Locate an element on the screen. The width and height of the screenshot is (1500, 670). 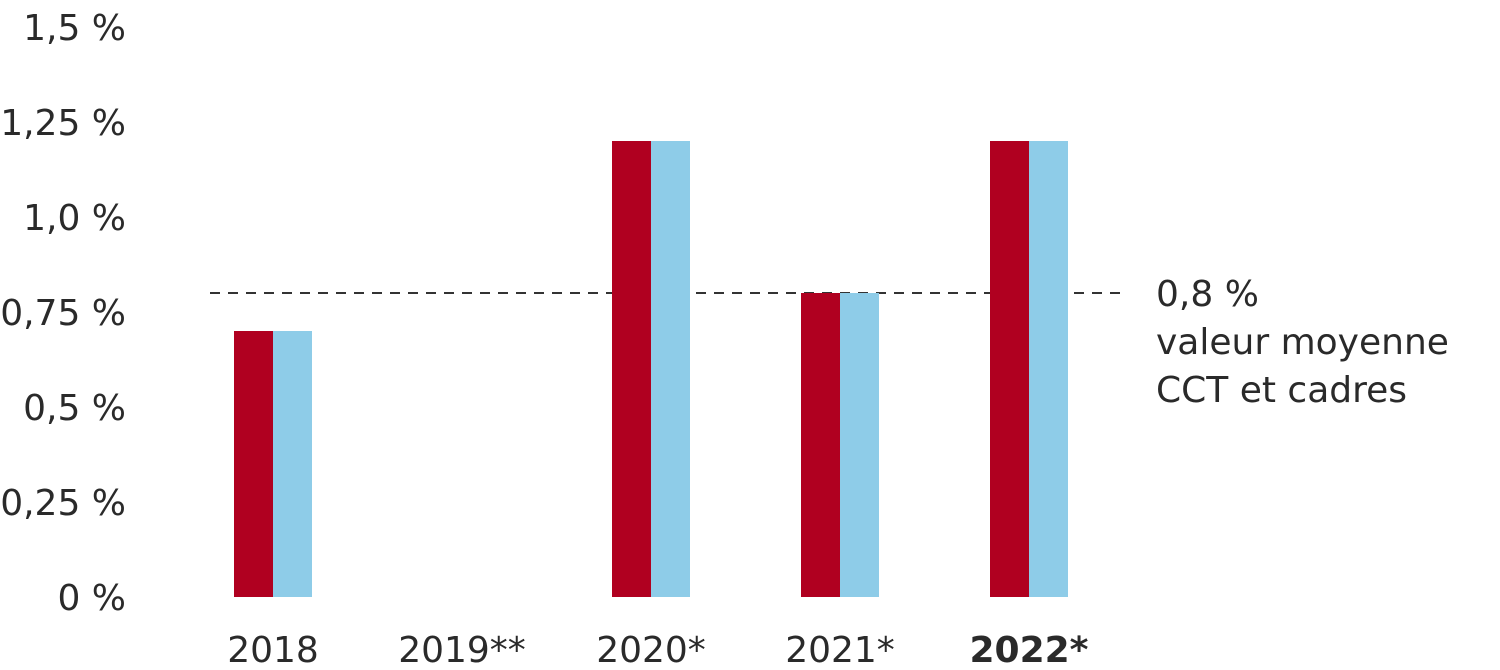
x-category-label: 2020* is located at coordinates (651, 650).